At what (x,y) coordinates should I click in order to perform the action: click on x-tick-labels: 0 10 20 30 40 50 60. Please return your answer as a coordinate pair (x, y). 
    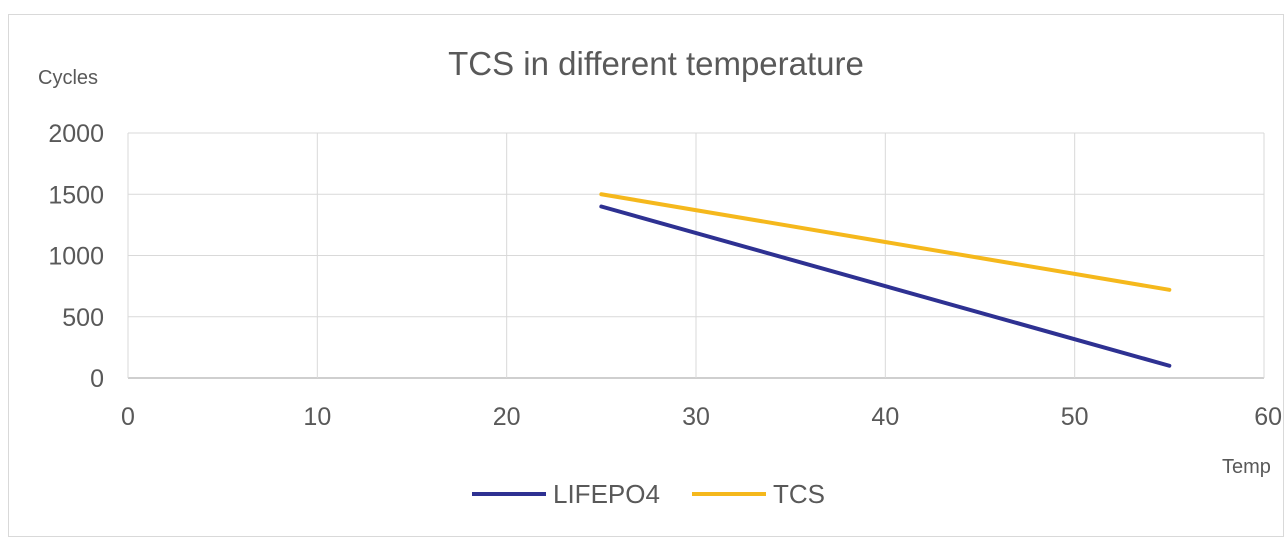
    Looking at the image, I should click on (701, 417).